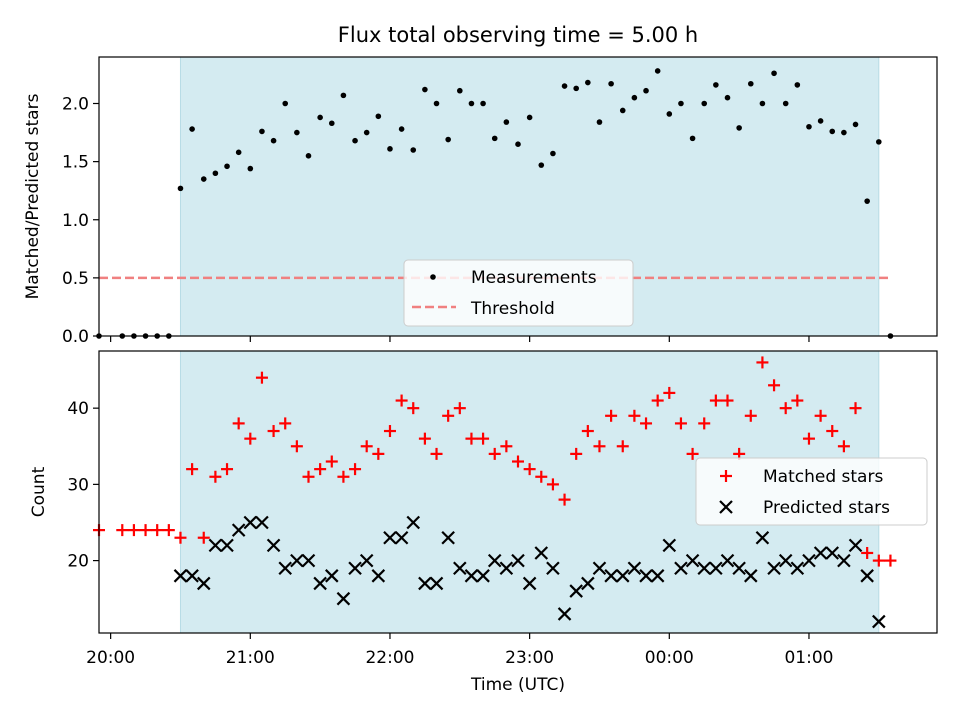  What do you see at coordinates (75, 221) in the screenshot?
I see `top-y-tick-label: 1.0` at bounding box center [75, 221].